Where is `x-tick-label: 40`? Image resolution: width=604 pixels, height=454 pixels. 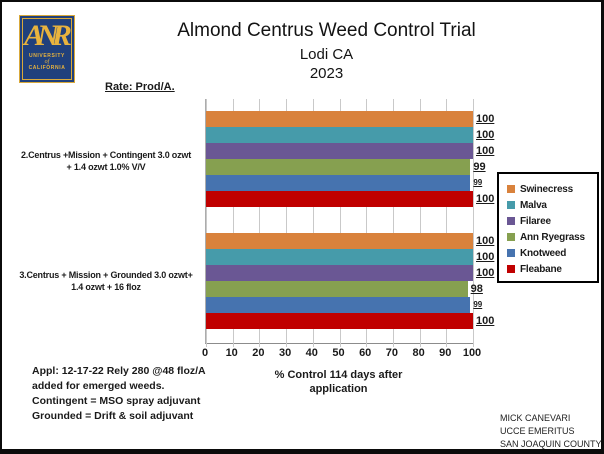
x-tick-label: 40 is located at coordinates (311, 353).